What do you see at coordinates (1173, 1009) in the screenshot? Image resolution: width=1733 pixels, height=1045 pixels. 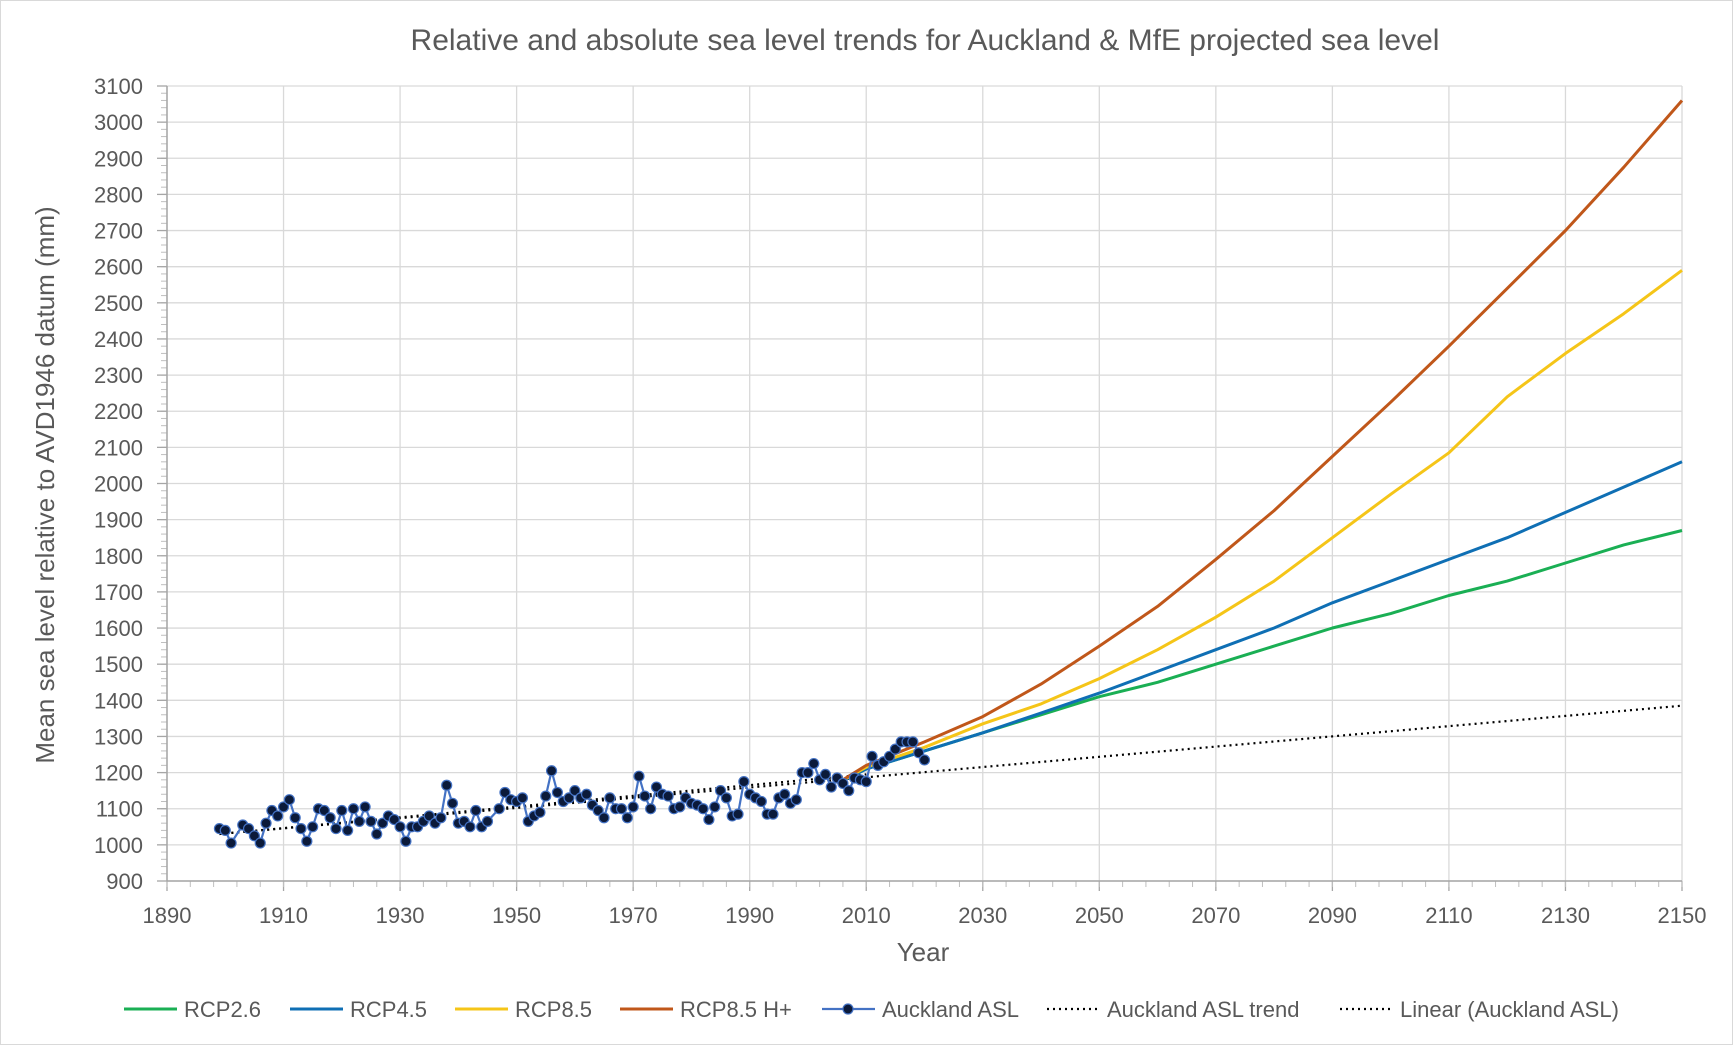 I see `legend-item: Auckland ASL trend` at bounding box center [1173, 1009].